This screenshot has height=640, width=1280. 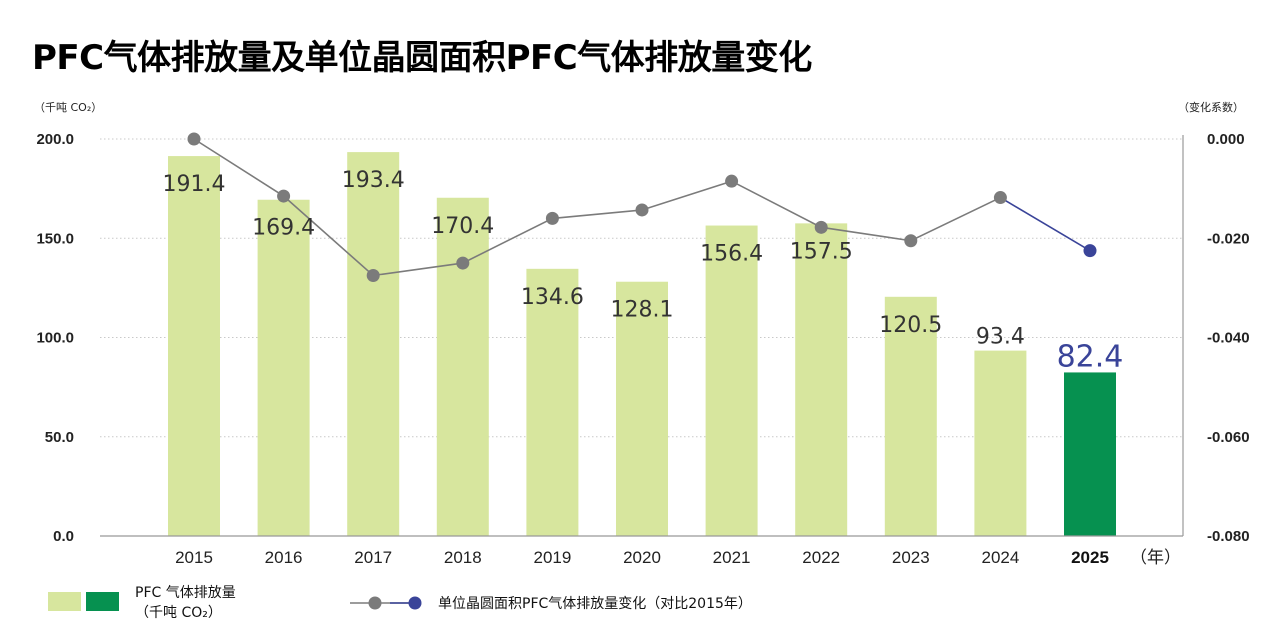 What do you see at coordinates (59, 437) in the screenshot?
I see `left-tick-label: 50.0` at bounding box center [59, 437].